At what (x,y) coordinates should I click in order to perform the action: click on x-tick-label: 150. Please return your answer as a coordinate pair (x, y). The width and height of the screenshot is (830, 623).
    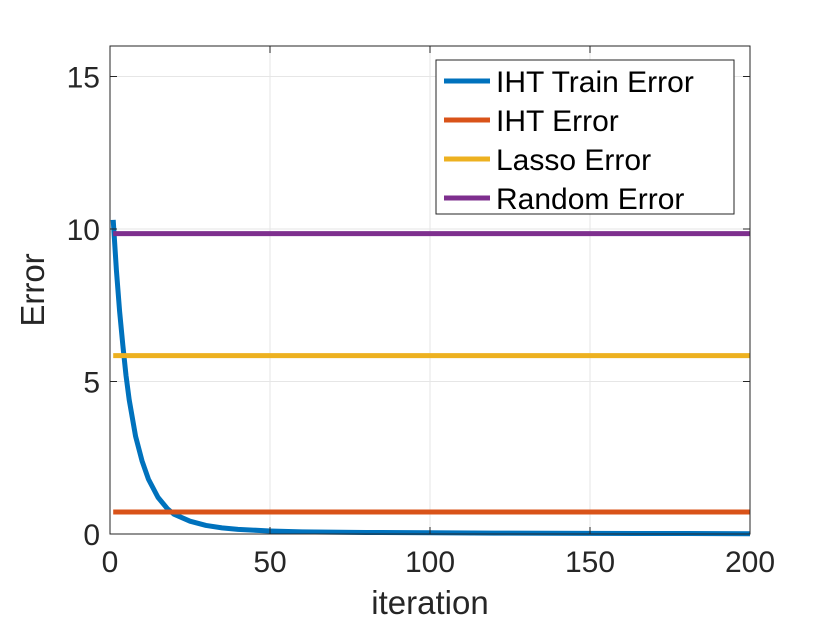
    Looking at the image, I should click on (590, 562).